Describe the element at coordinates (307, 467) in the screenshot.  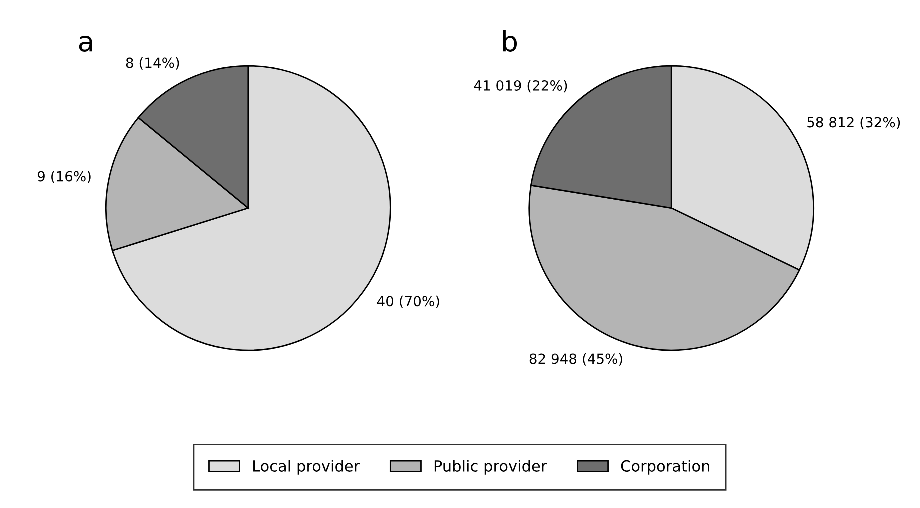
I see `legend-label: Local provider` at that location.